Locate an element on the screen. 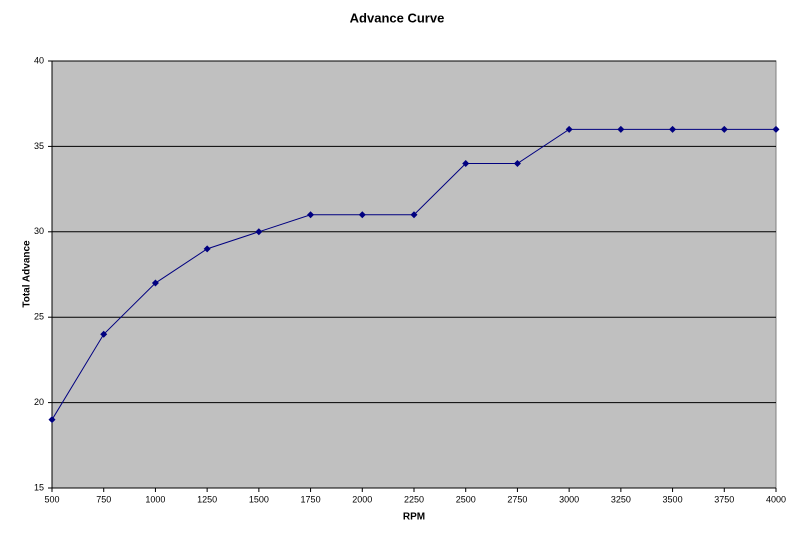  y-tick-label: 40 is located at coordinates (39, 60).